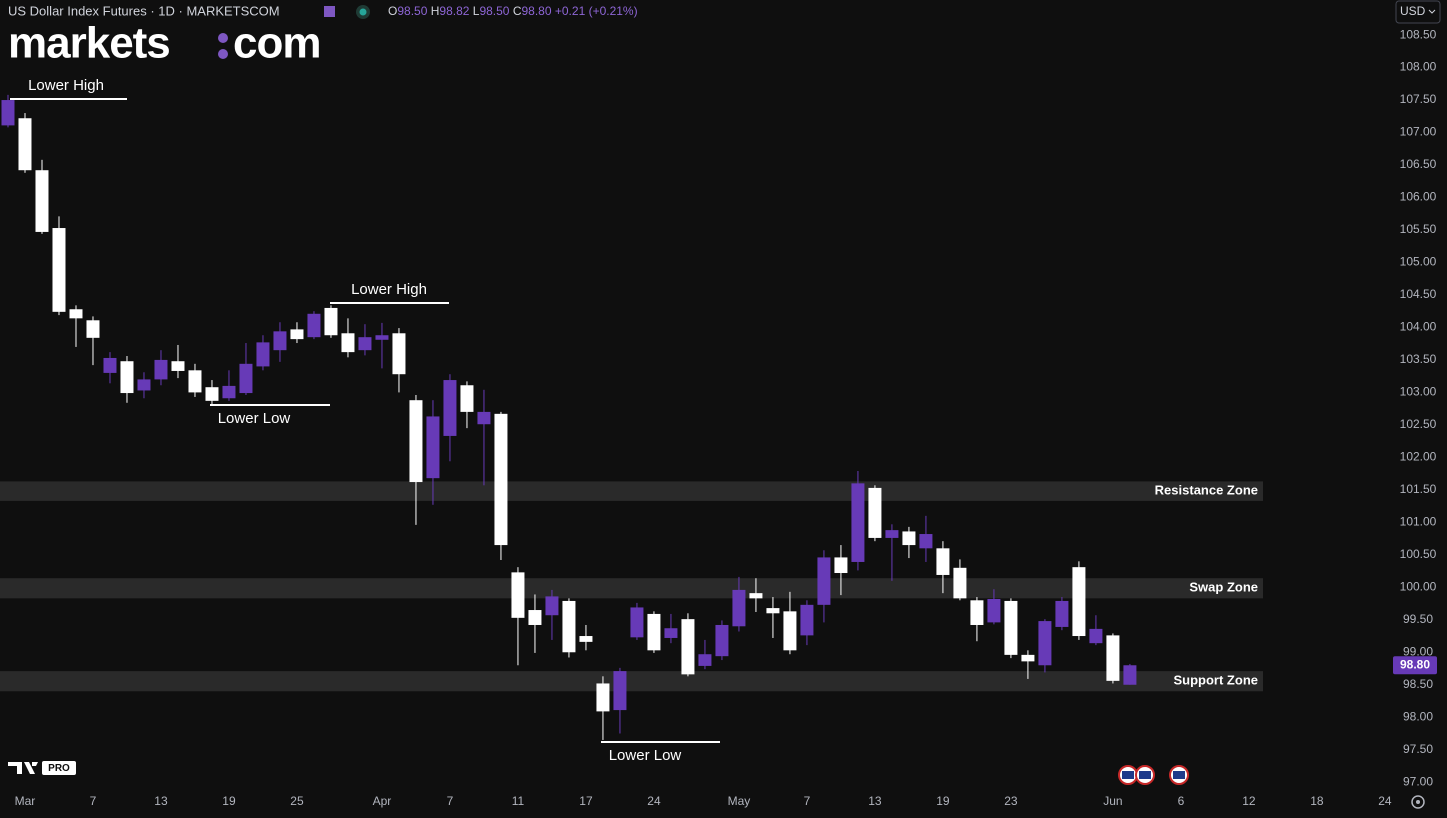  What do you see at coordinates (1418, 802) in the screenshot?
I see `settings-icon` at bounding box center [1418, 802].